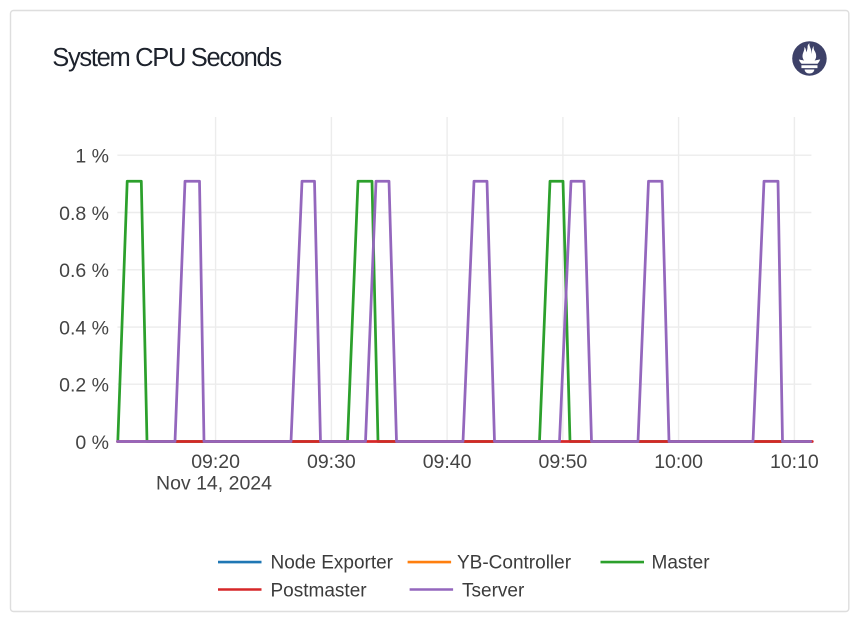 This screenshot has height=629, width=860. What do you see at coordinates (562, 462) in the screenshot?
I see `svg-text: 09:50` at bounding box center [562, 462].